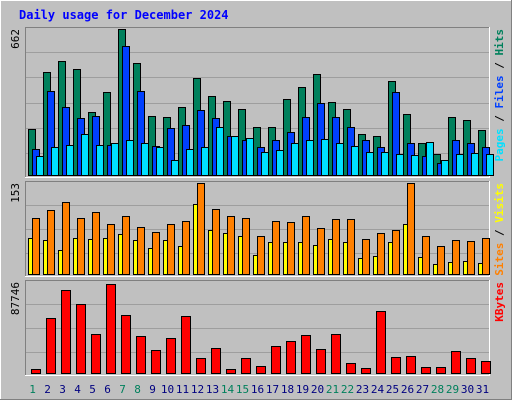 The height and width of the screenshot is (400, 512). What do you see at coordinates (499, 95) in the screenshot?
I see `panel-legend: Pages / Files / Hits` at bounding box center [499, 95].